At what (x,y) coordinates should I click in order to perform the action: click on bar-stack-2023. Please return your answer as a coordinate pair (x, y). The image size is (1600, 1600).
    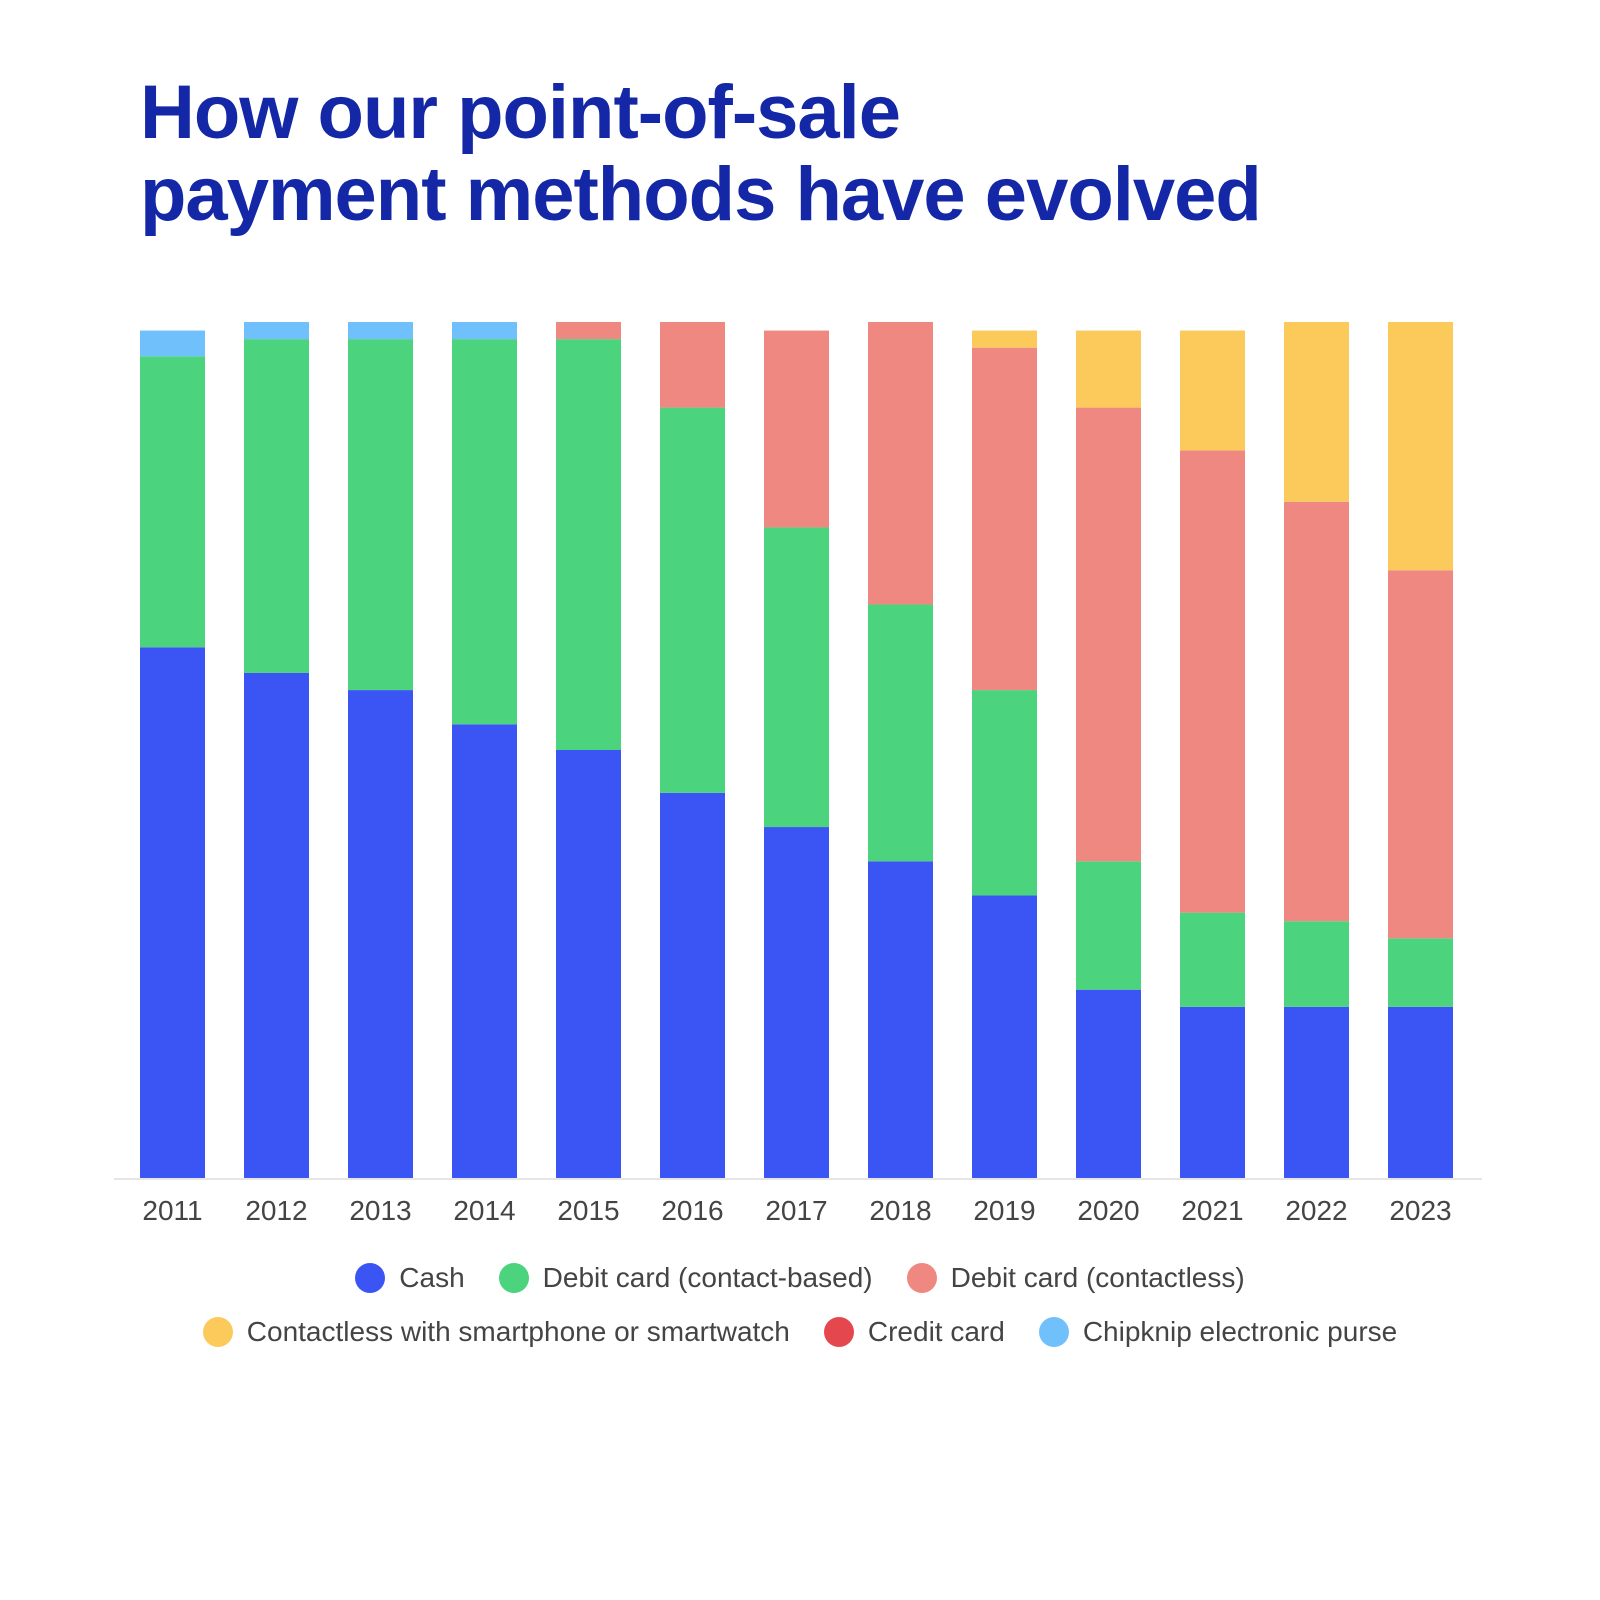
    Looking at the image, I should click on (1420, 750).